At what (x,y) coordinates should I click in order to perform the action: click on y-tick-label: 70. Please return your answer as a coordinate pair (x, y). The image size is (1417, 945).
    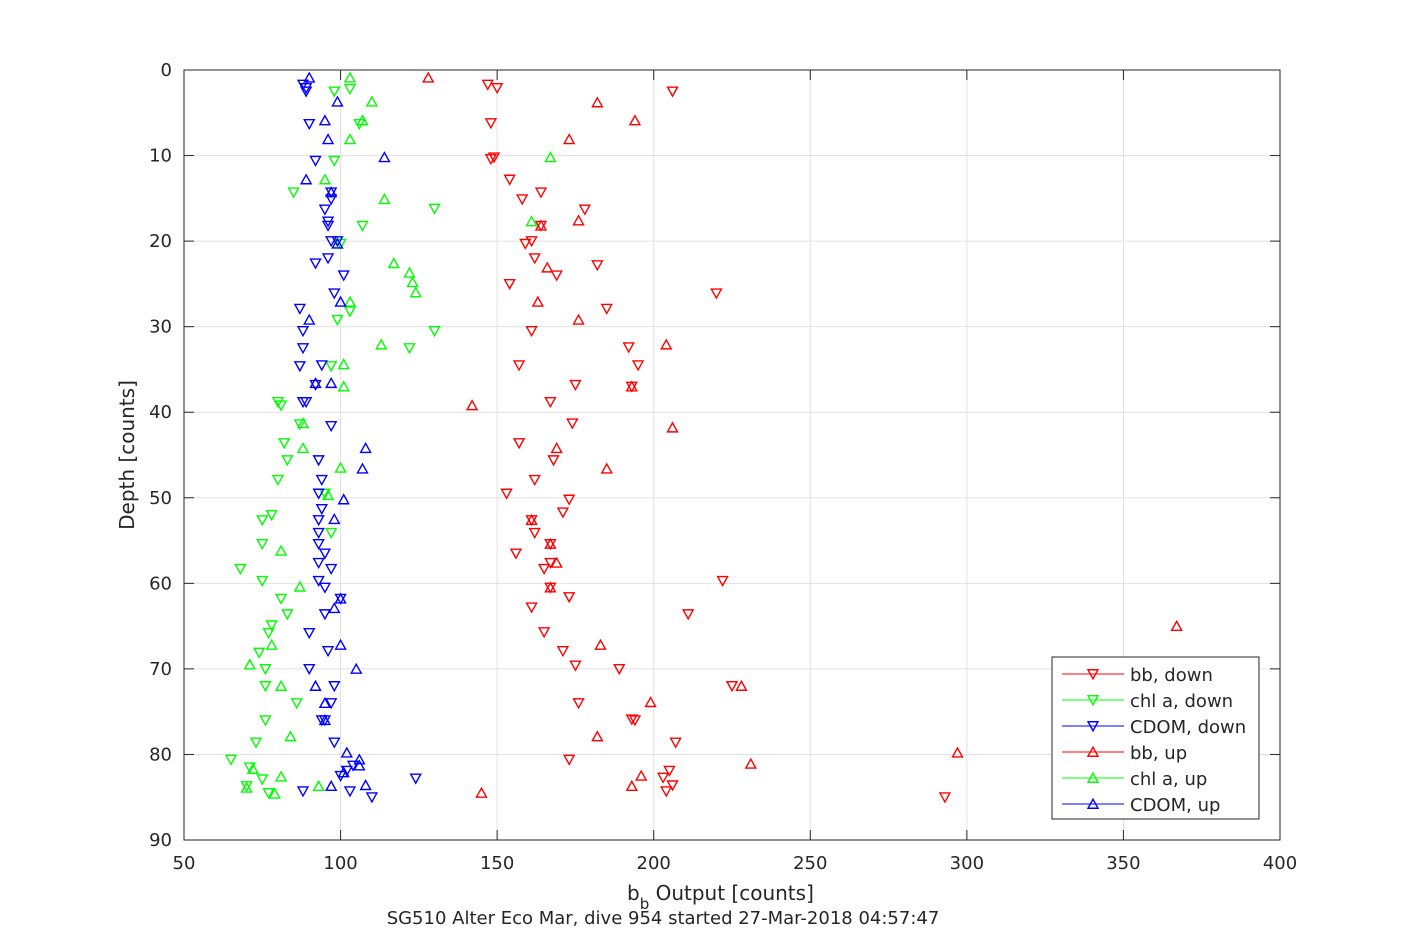
    Looking at the image, I should click on (160, 669).